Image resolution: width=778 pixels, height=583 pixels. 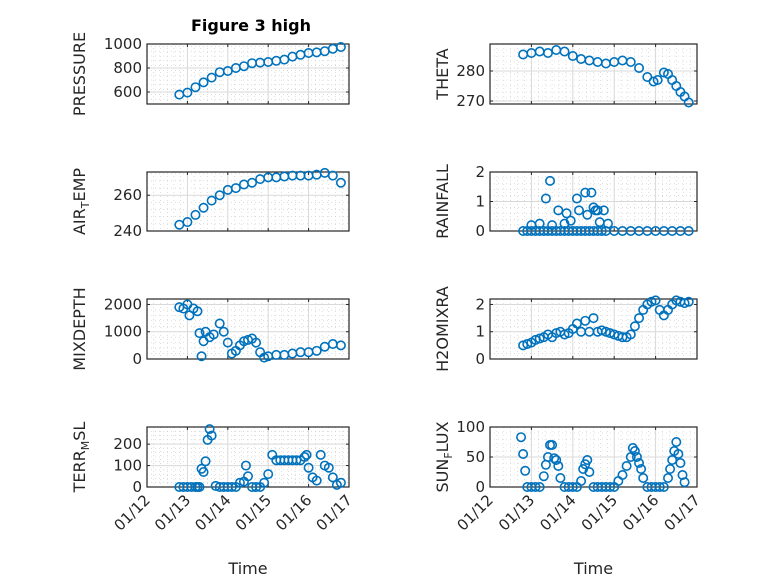 What do you see at coordinates (81, 201) in the screenshot?
I see `y-axis-label: AIRTEMP` at bounding box center [81, 201].